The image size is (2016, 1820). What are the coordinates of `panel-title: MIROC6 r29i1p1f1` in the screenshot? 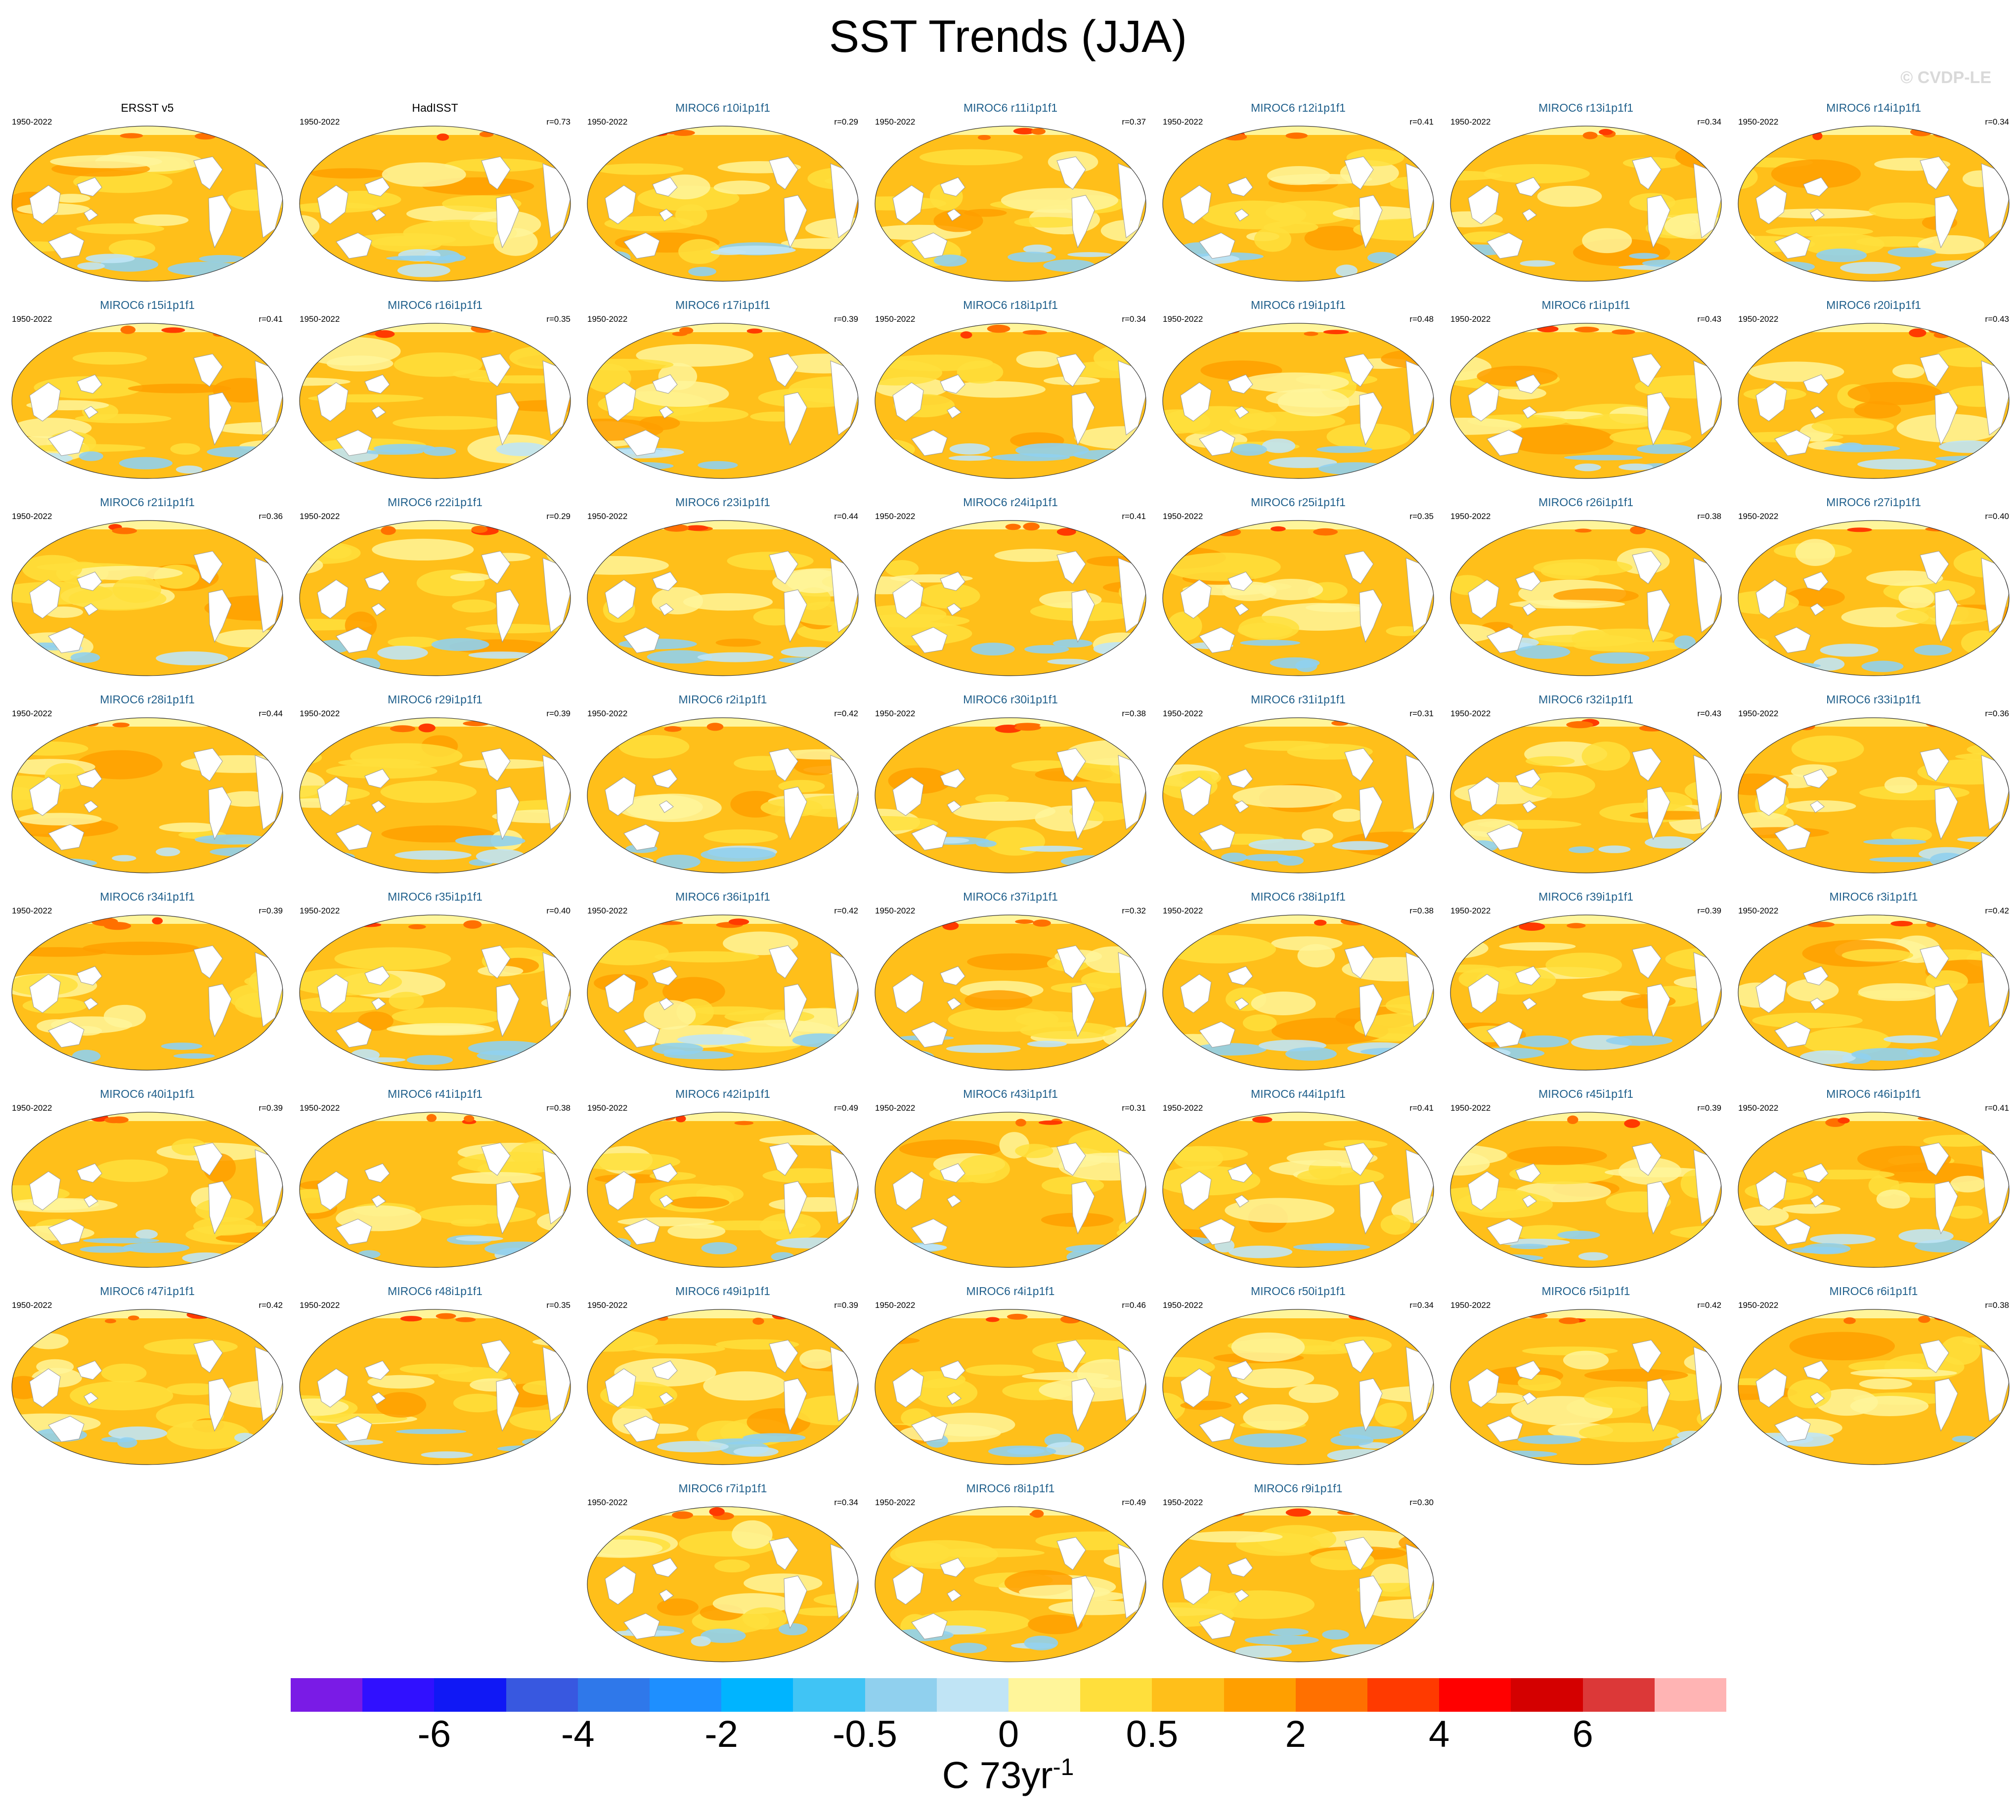 It's located at (435, 699).